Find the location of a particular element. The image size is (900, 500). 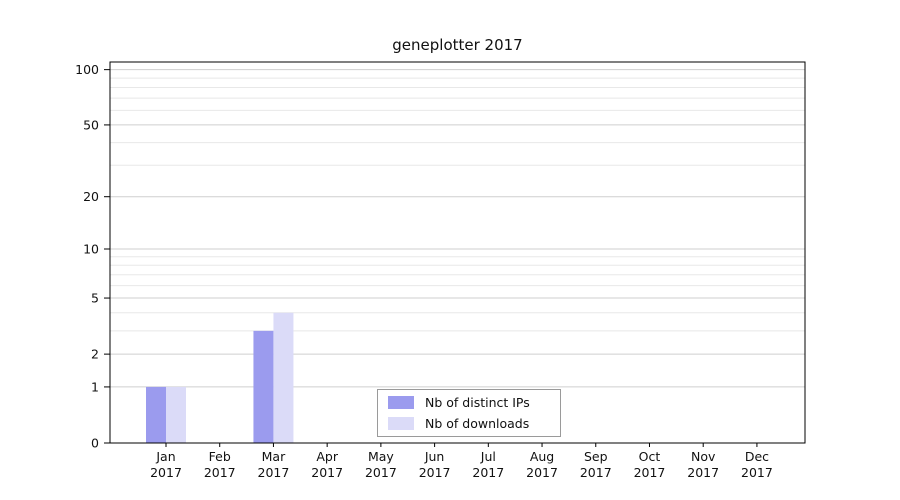

x-tick-label-month: Jun is located at coordinates (434, 456).